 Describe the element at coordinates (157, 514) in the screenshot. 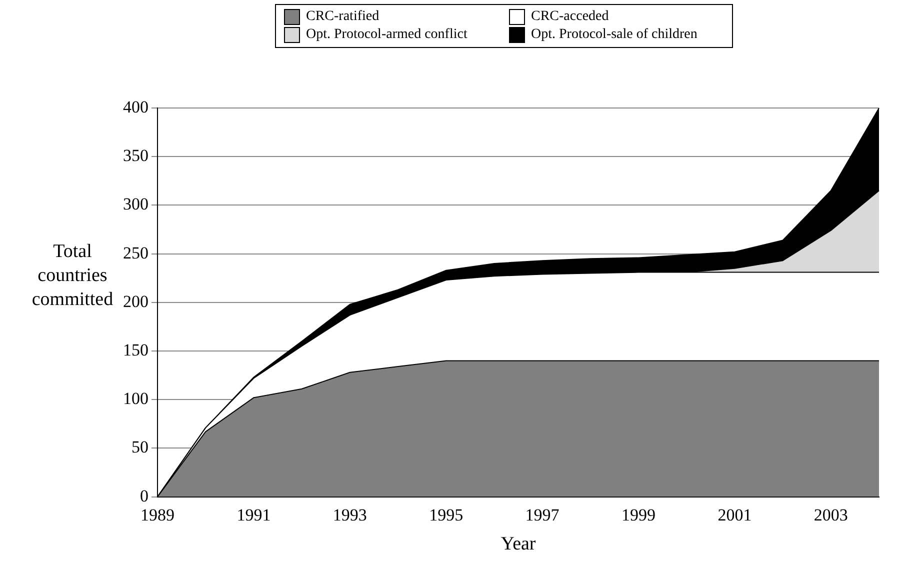

I see `x-tick-label: 1989` at that location.